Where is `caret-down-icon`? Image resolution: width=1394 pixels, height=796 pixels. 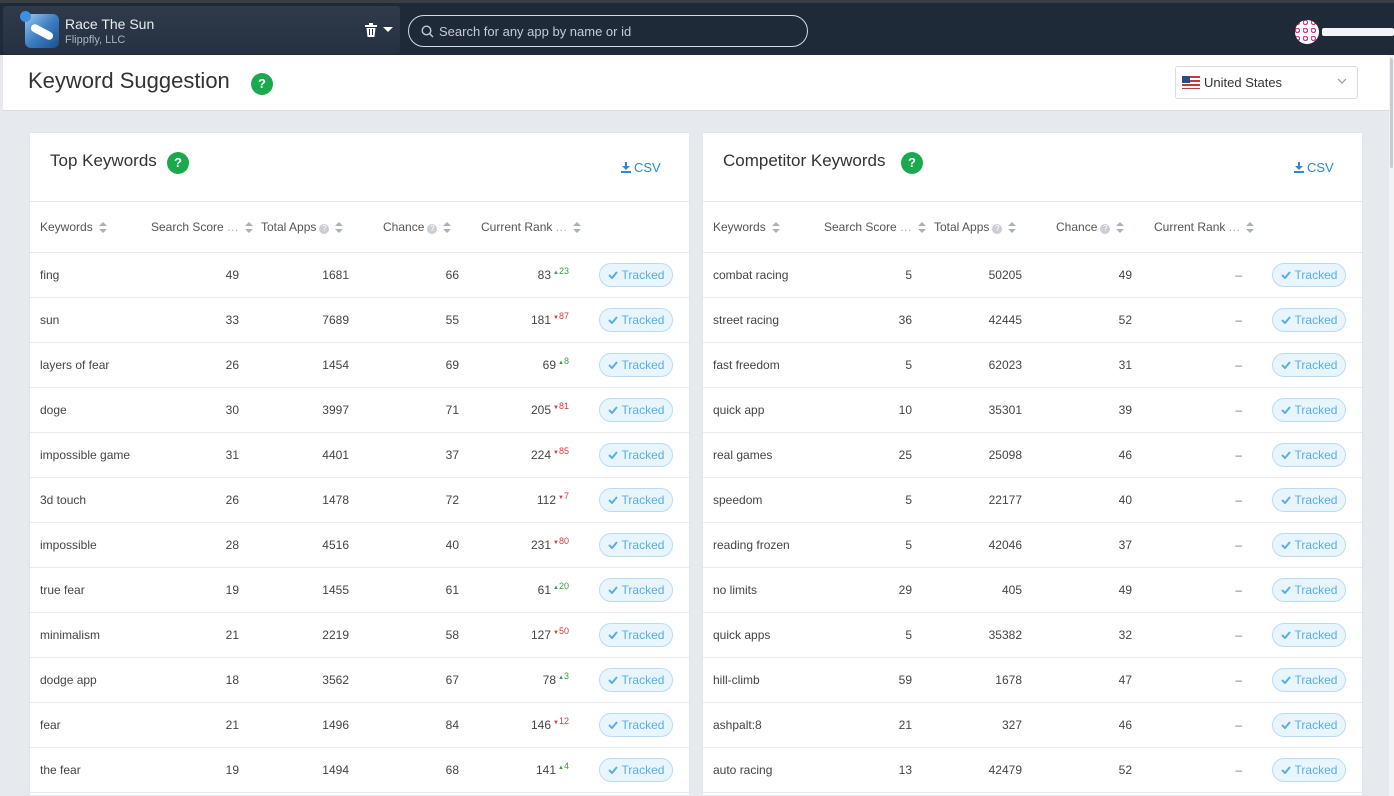
caret-down-icon is located at coordinates (388, 29).